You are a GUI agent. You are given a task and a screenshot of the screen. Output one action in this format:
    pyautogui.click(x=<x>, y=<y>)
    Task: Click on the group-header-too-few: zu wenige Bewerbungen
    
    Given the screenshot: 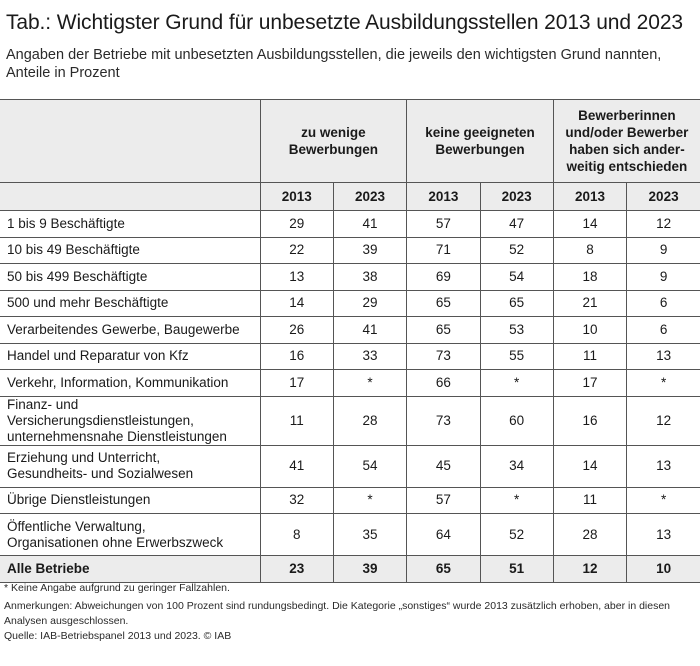 What is the action you would take?
    pyautogui.click(x=333, y=141)
    